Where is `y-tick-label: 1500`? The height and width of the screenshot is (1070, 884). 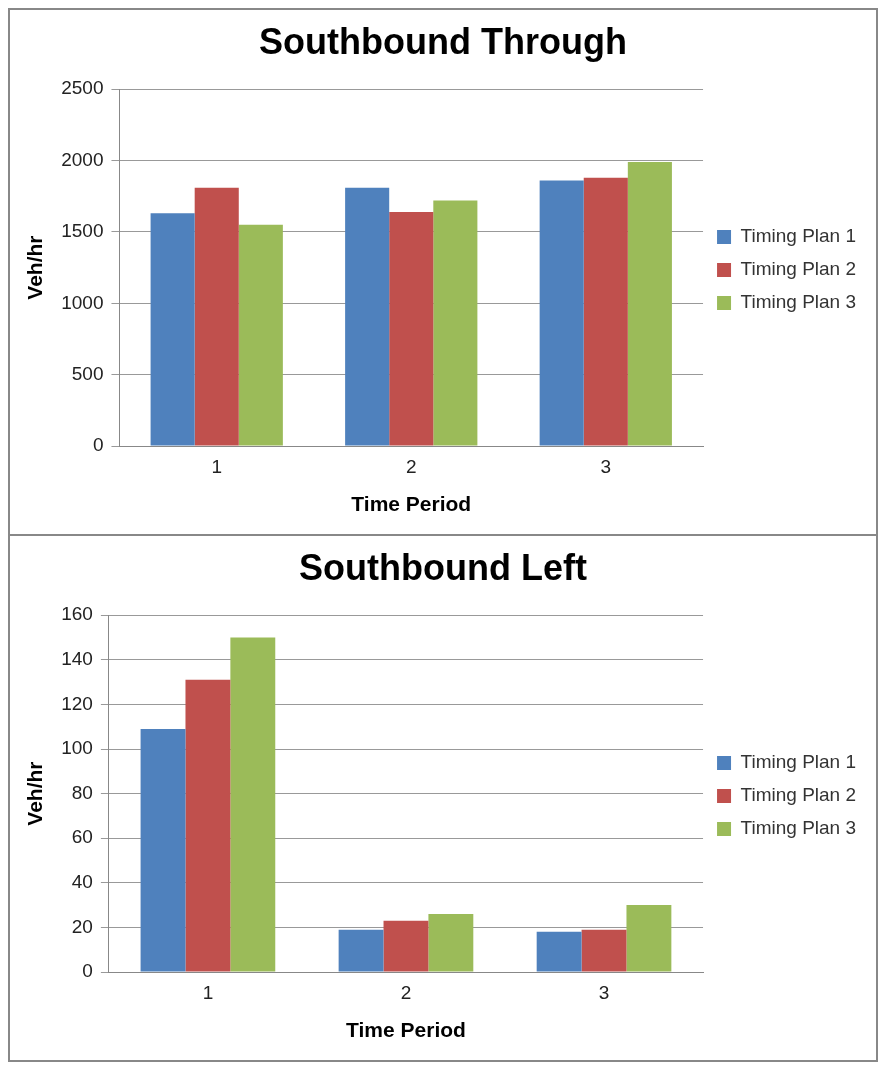
y-tick-label: 1500 is located at coordinates (82, 231).